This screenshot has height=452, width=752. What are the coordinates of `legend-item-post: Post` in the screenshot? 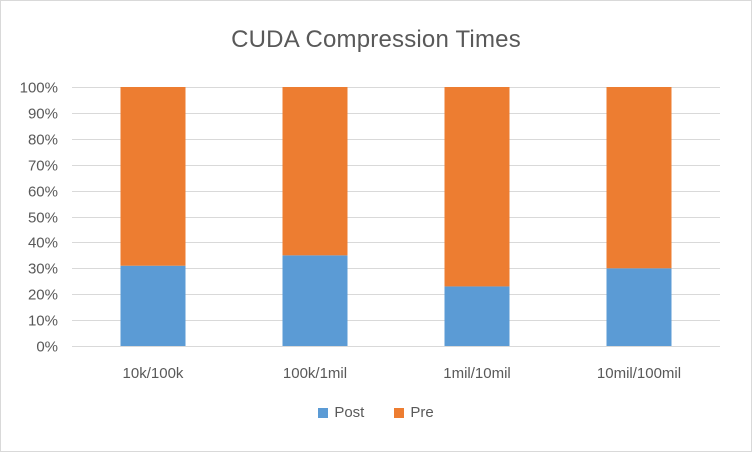 It's located at (341, 412).